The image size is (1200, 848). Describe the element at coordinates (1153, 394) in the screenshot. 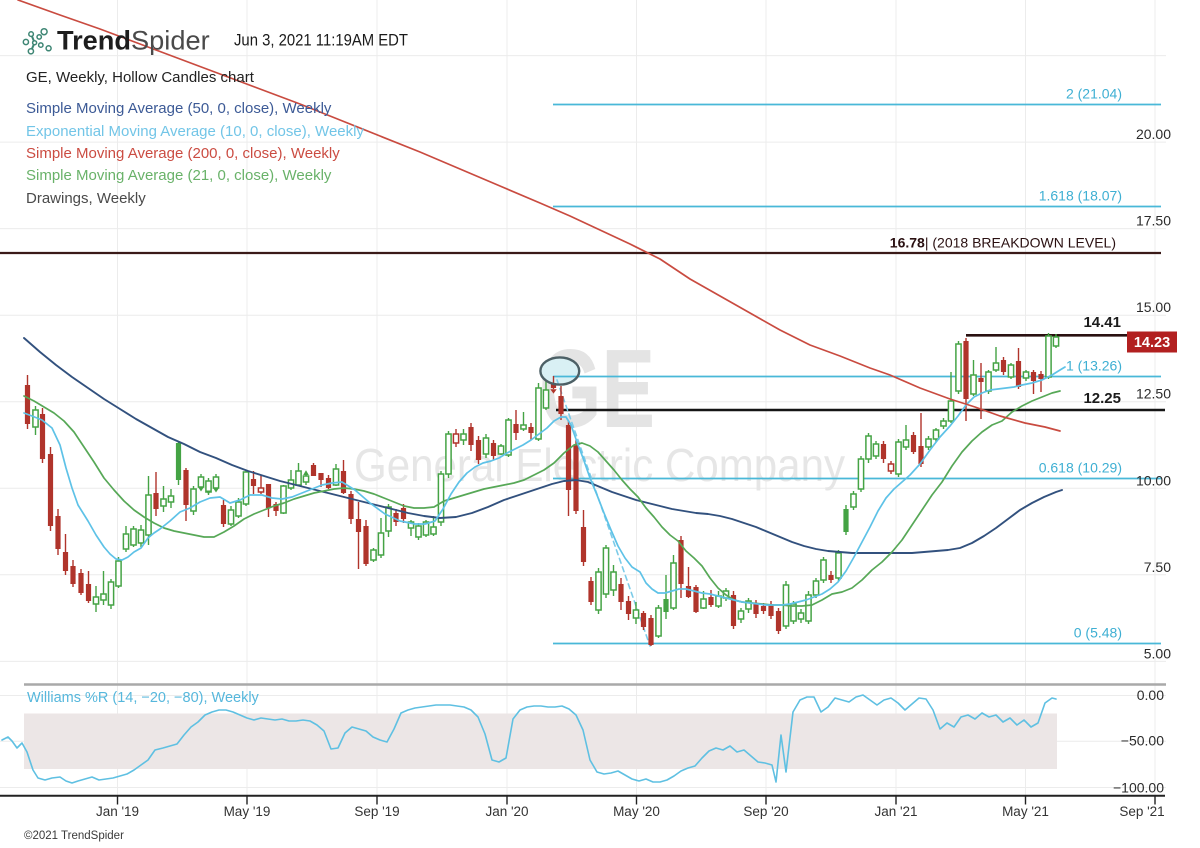

I see `svg-text: 12.50` at that location.